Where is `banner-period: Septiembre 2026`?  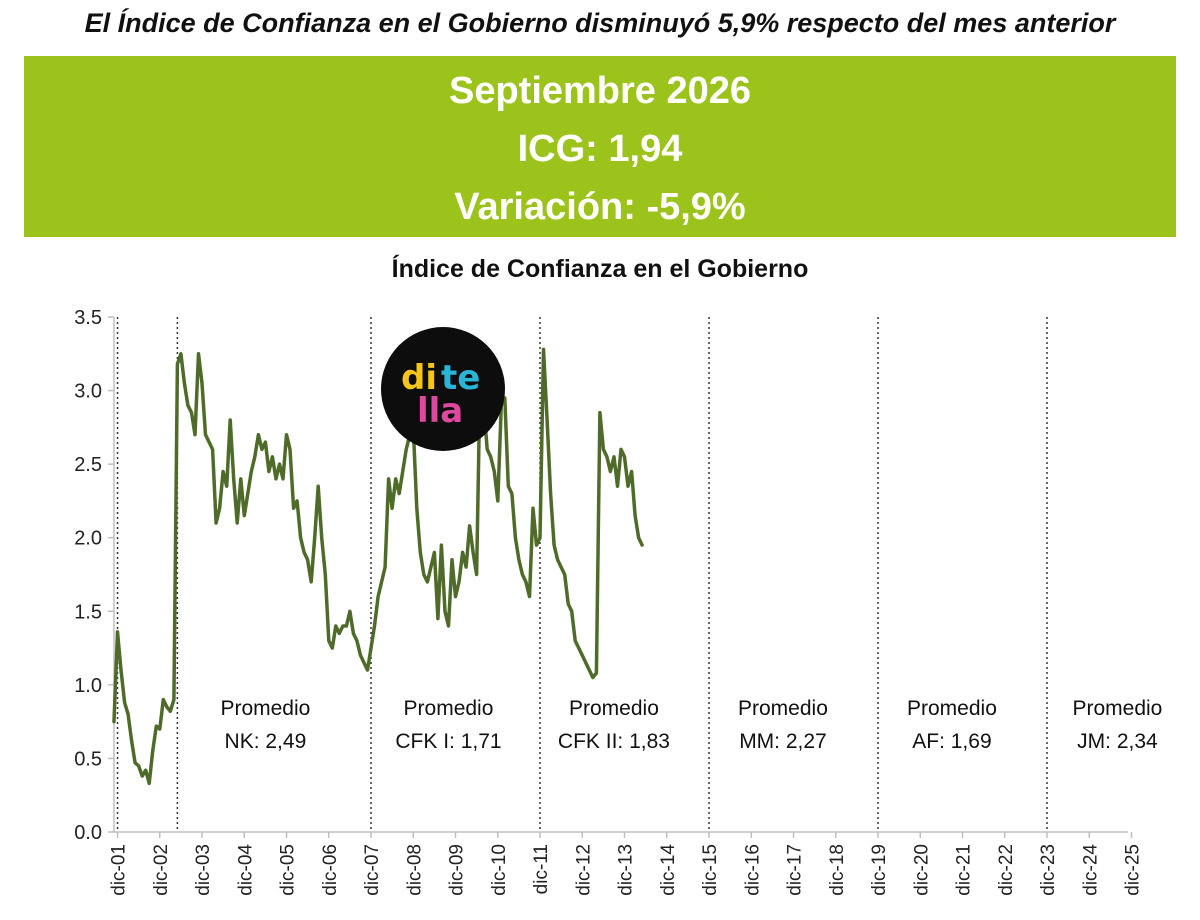 banner-period: Septiembre 2026 is located at coordinates (600, 91).